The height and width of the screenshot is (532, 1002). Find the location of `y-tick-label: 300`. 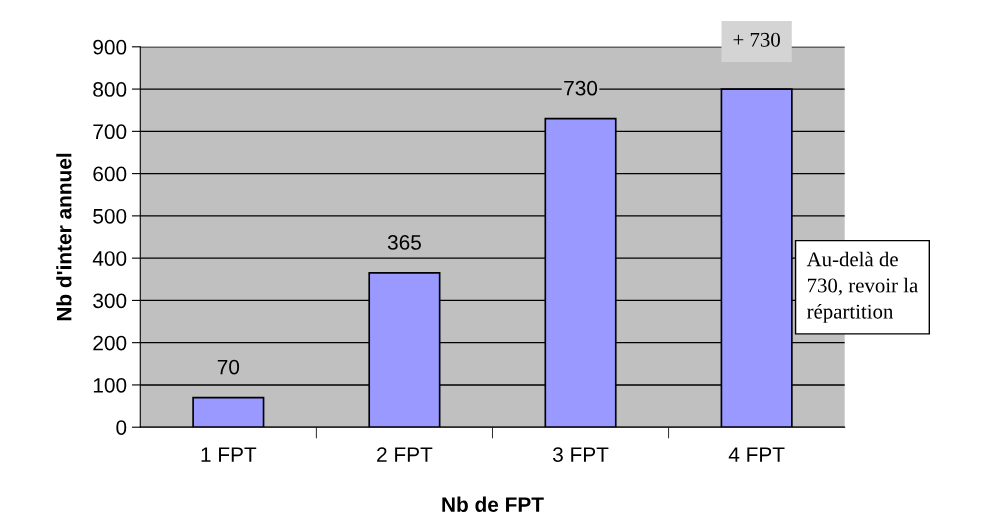

y-tick-label: 300 is located at coordinates (110, 301).